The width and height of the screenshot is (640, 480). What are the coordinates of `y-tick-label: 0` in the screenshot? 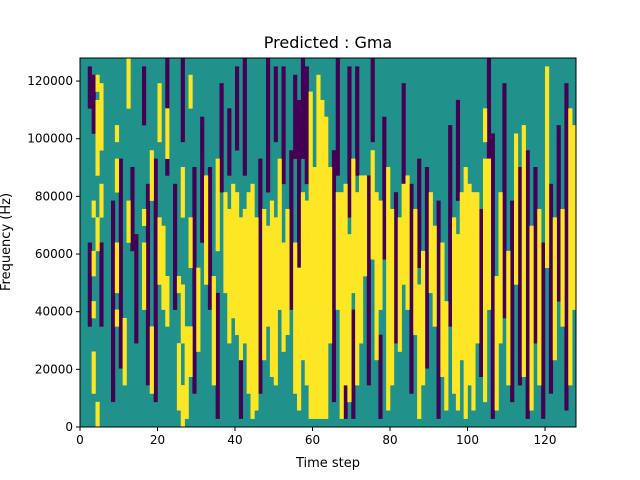 It's located at (69, 427).